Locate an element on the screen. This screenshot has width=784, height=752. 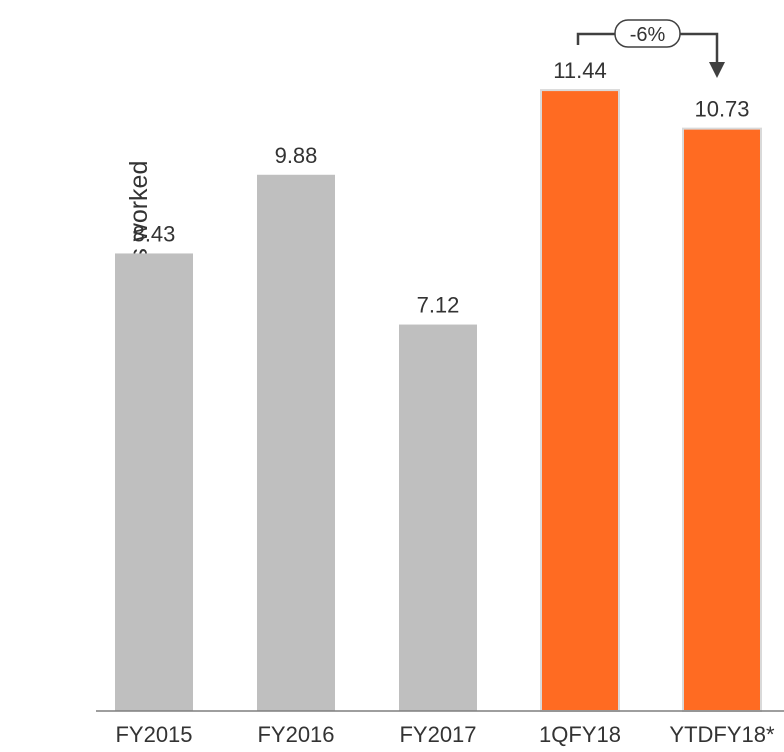
bar-fy2015 is located at coordinates (154, 482).